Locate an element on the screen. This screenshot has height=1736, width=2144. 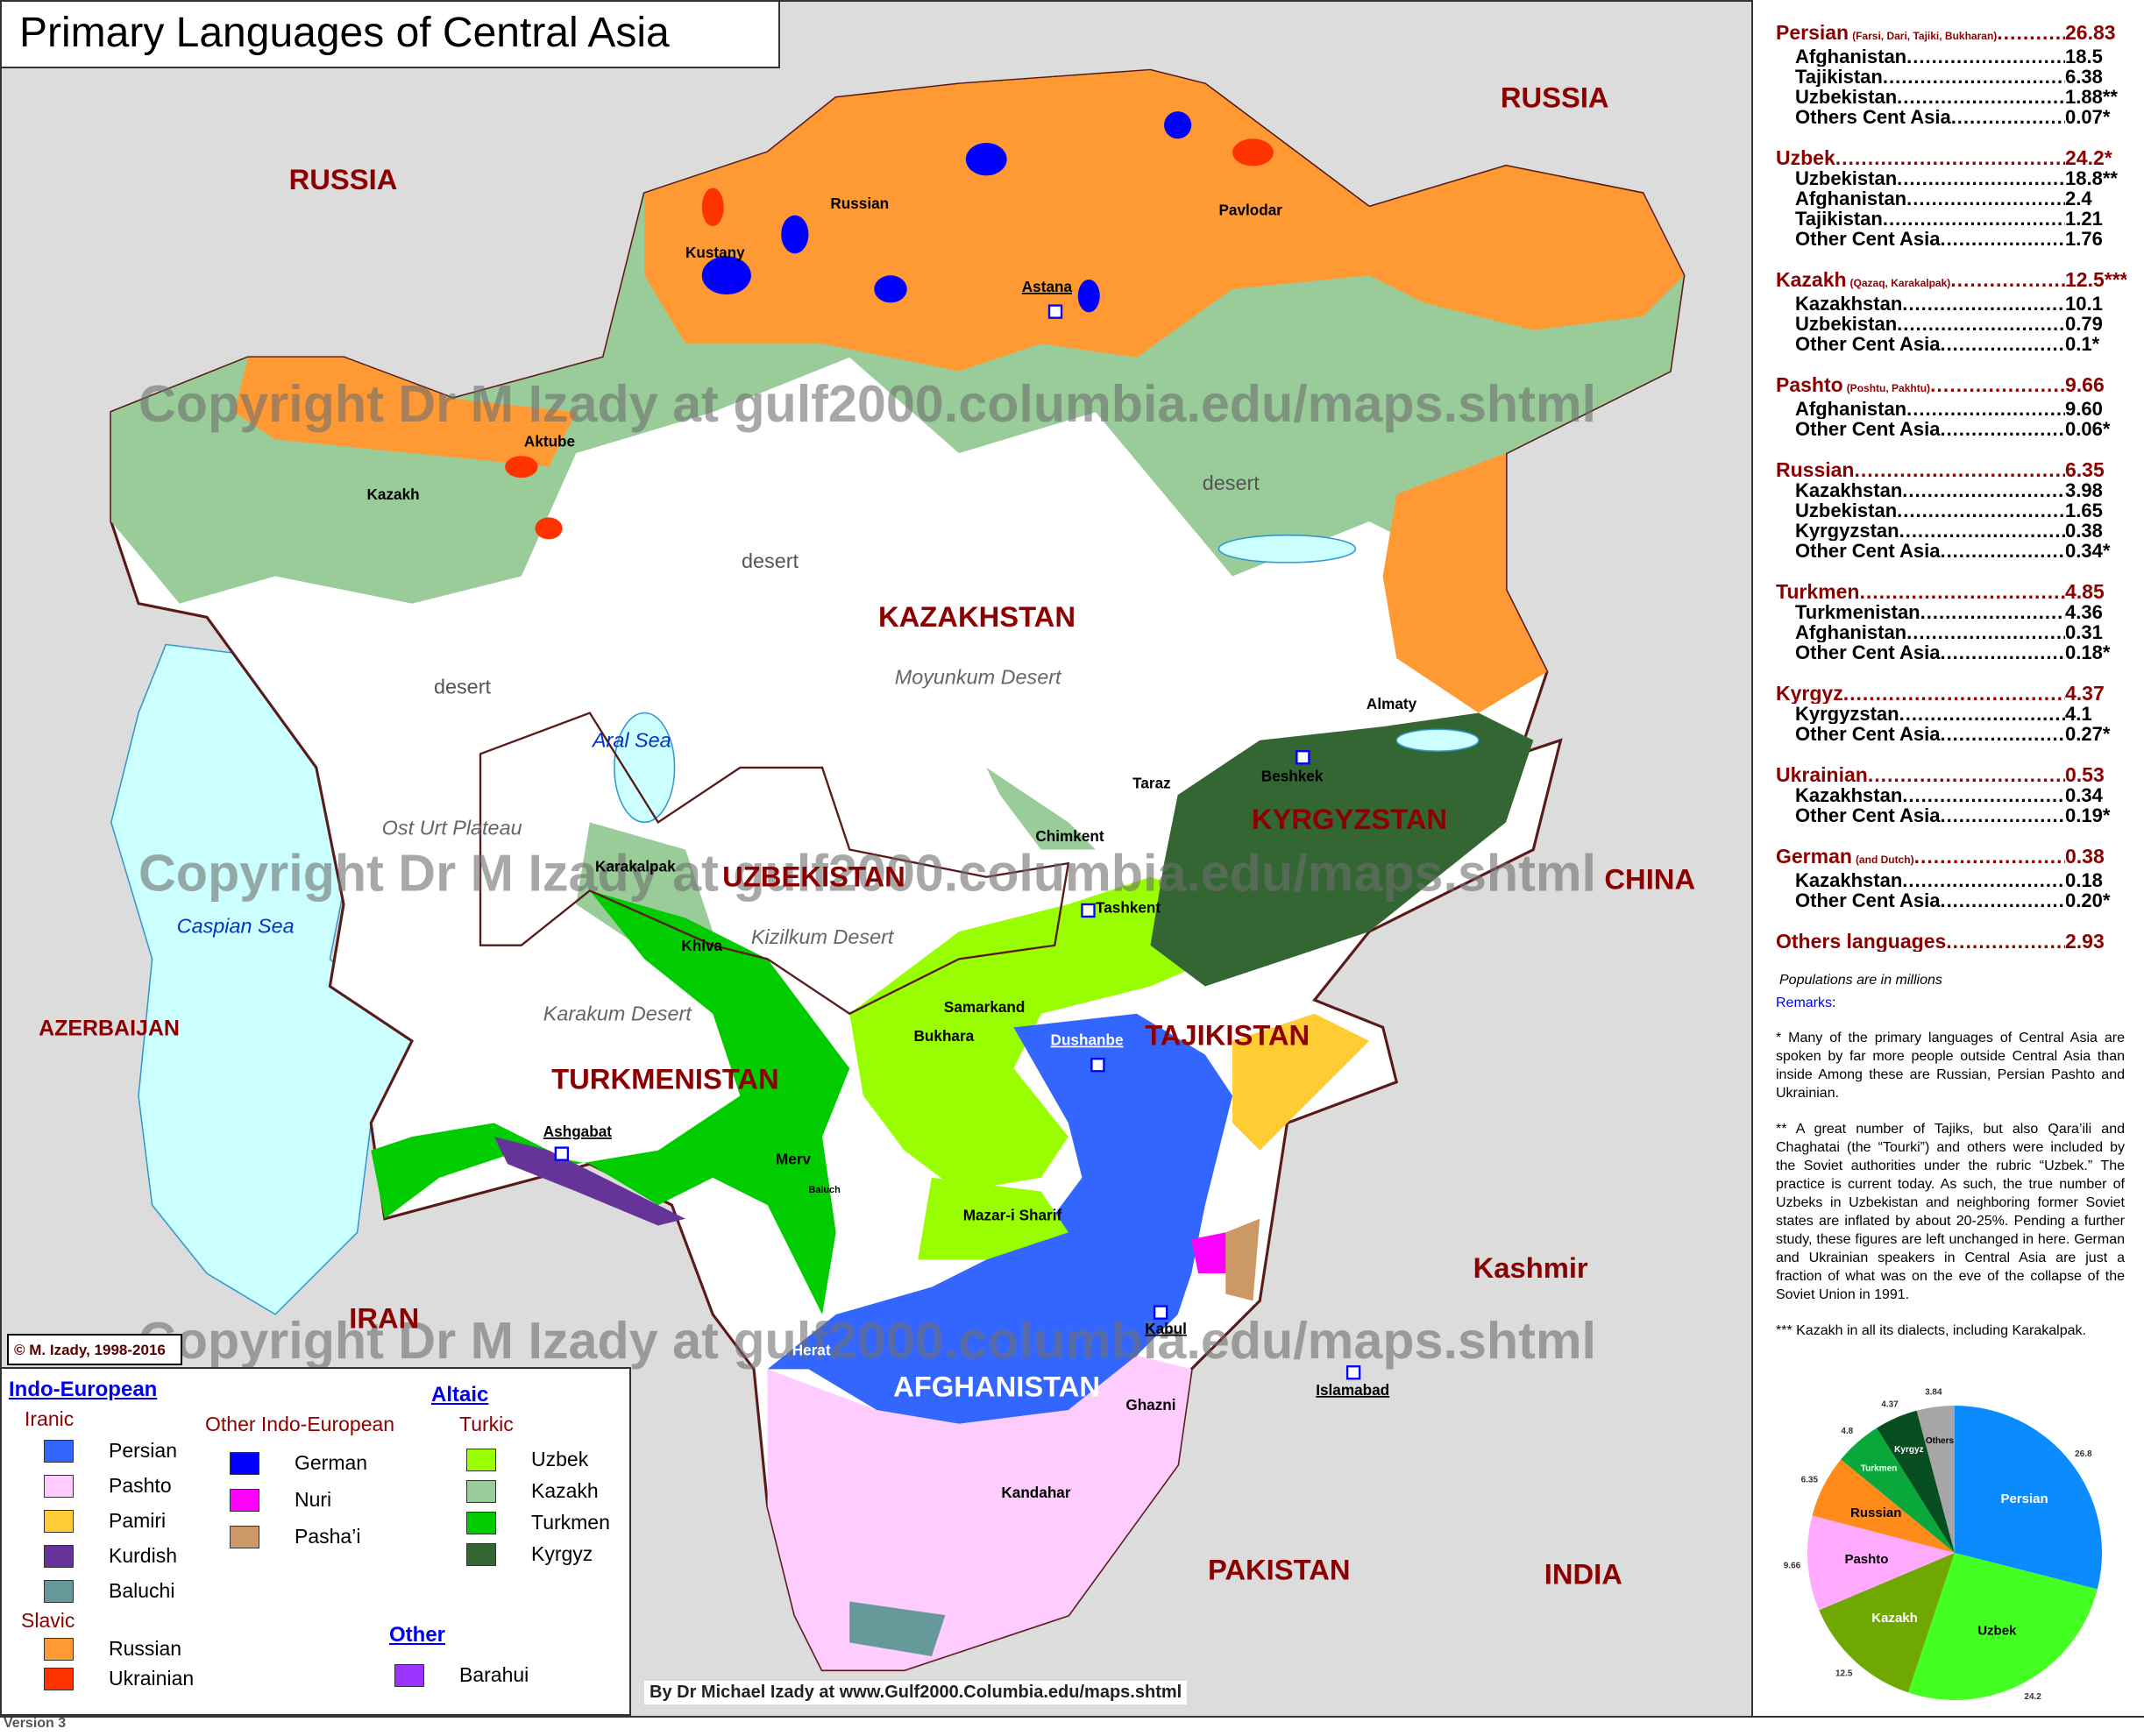
legend-item-baluchi: Baluchi is located at coordinates (109, 1591).